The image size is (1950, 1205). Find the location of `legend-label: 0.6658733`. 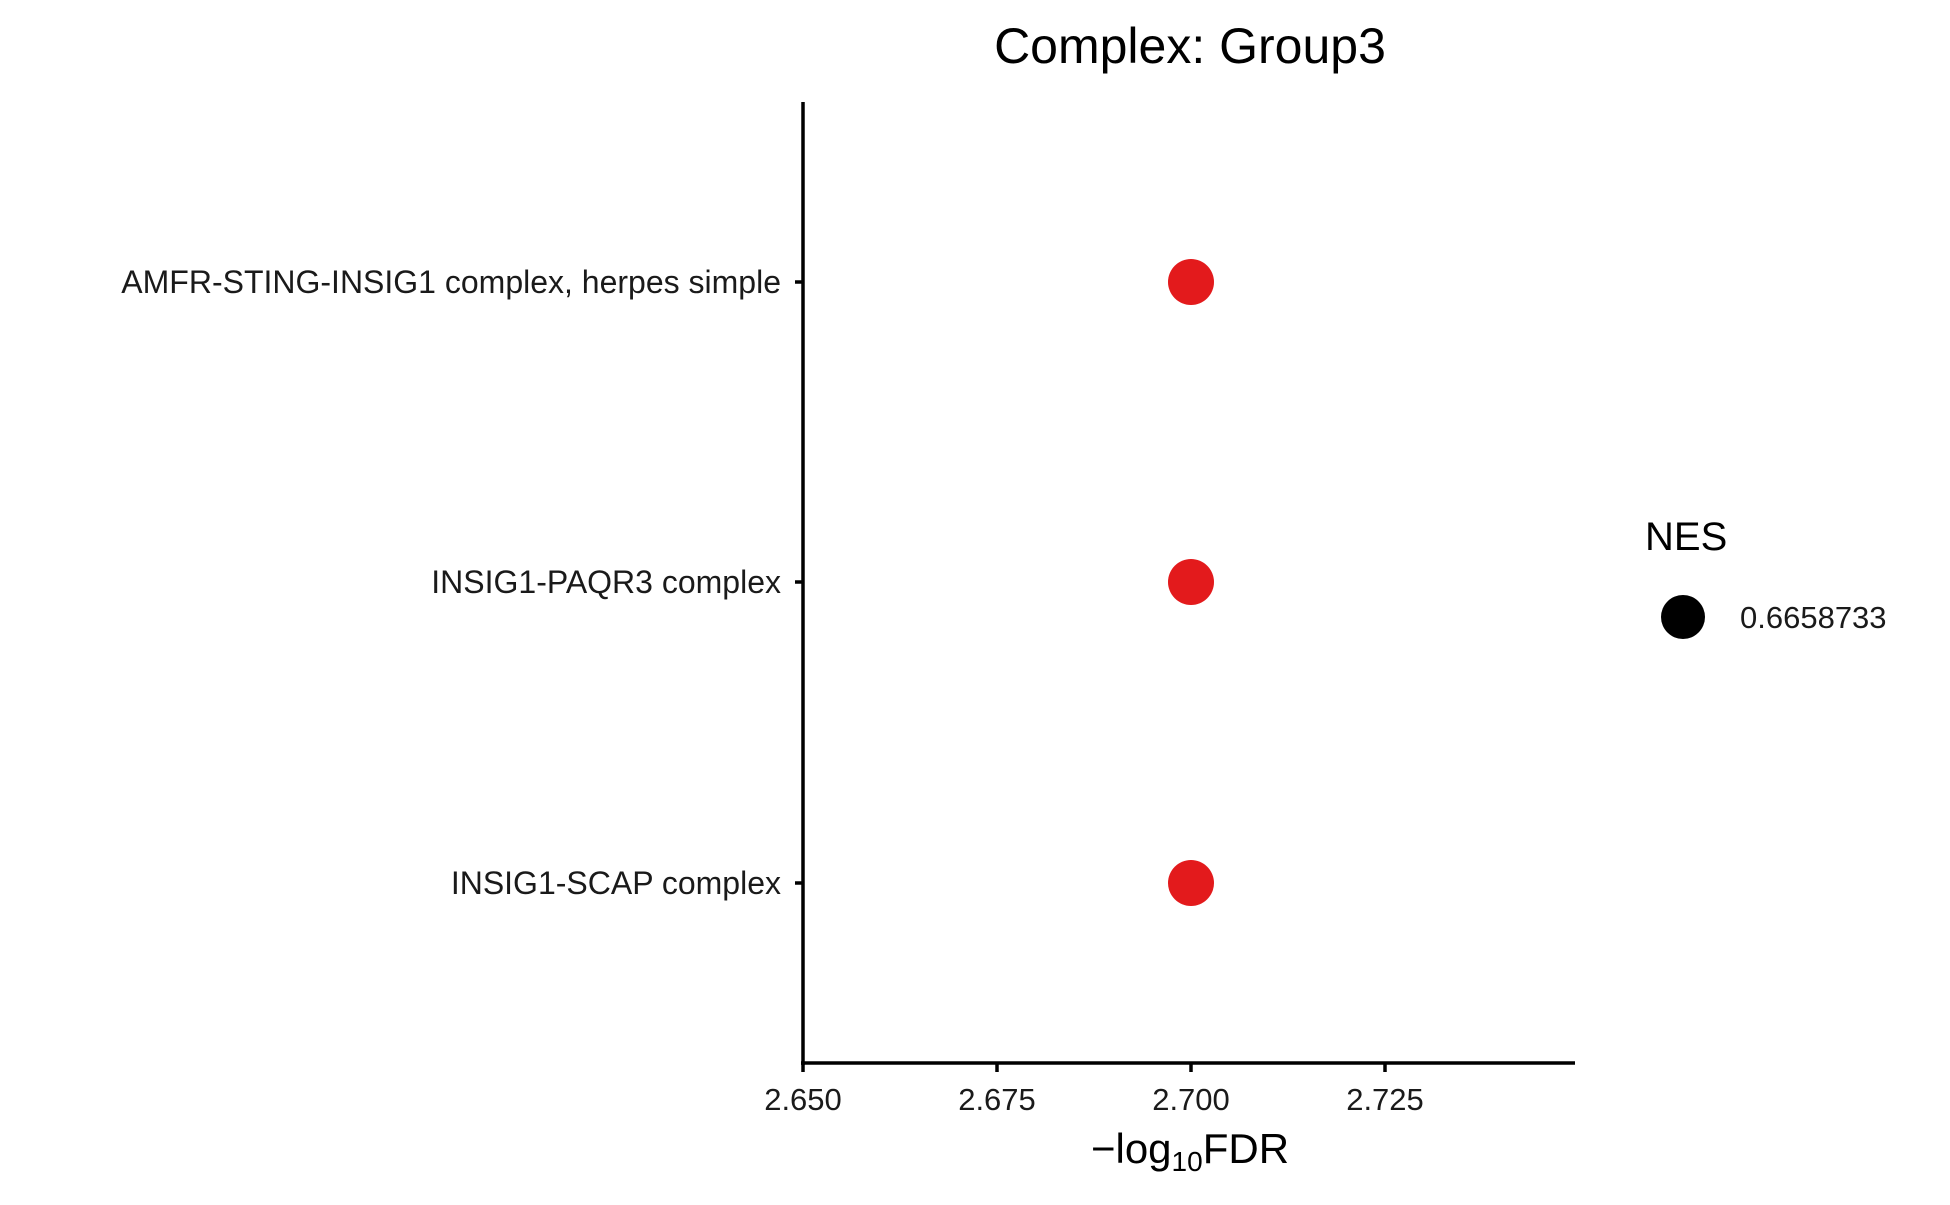

legend-label: 0.6658733 is located at coordinates (1813, 617).